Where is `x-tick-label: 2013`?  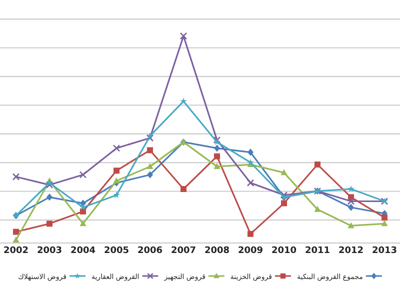 x-tick-label: 2013 is located at coordinates (385, 251).